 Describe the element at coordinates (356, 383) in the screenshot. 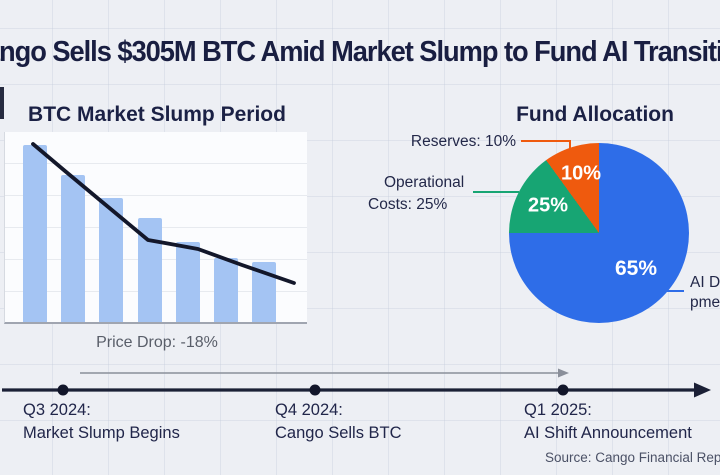

I see `timeline-axis` at that location.